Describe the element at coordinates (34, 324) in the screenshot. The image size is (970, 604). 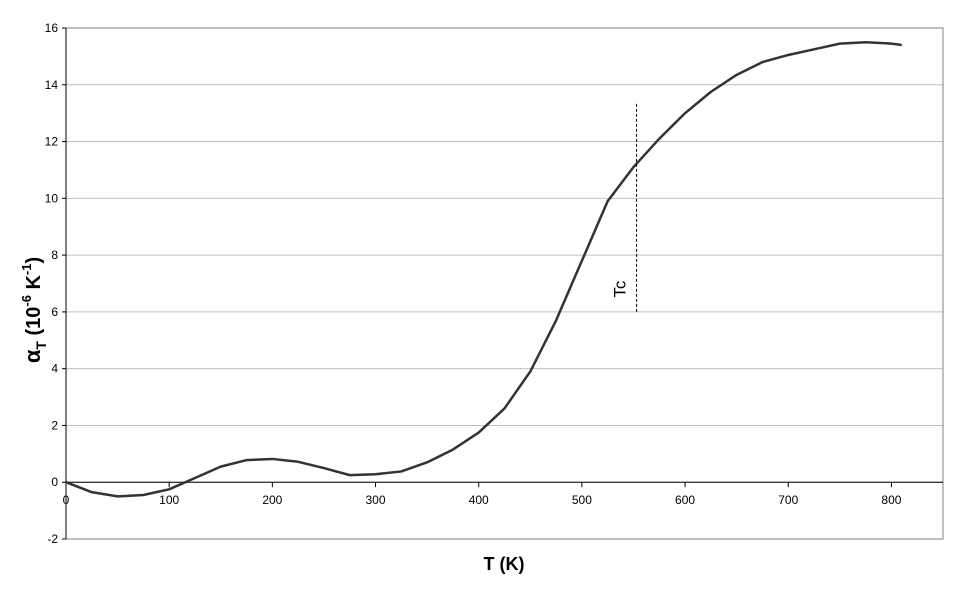
I see `y-axis-label-part: (10` at that location.